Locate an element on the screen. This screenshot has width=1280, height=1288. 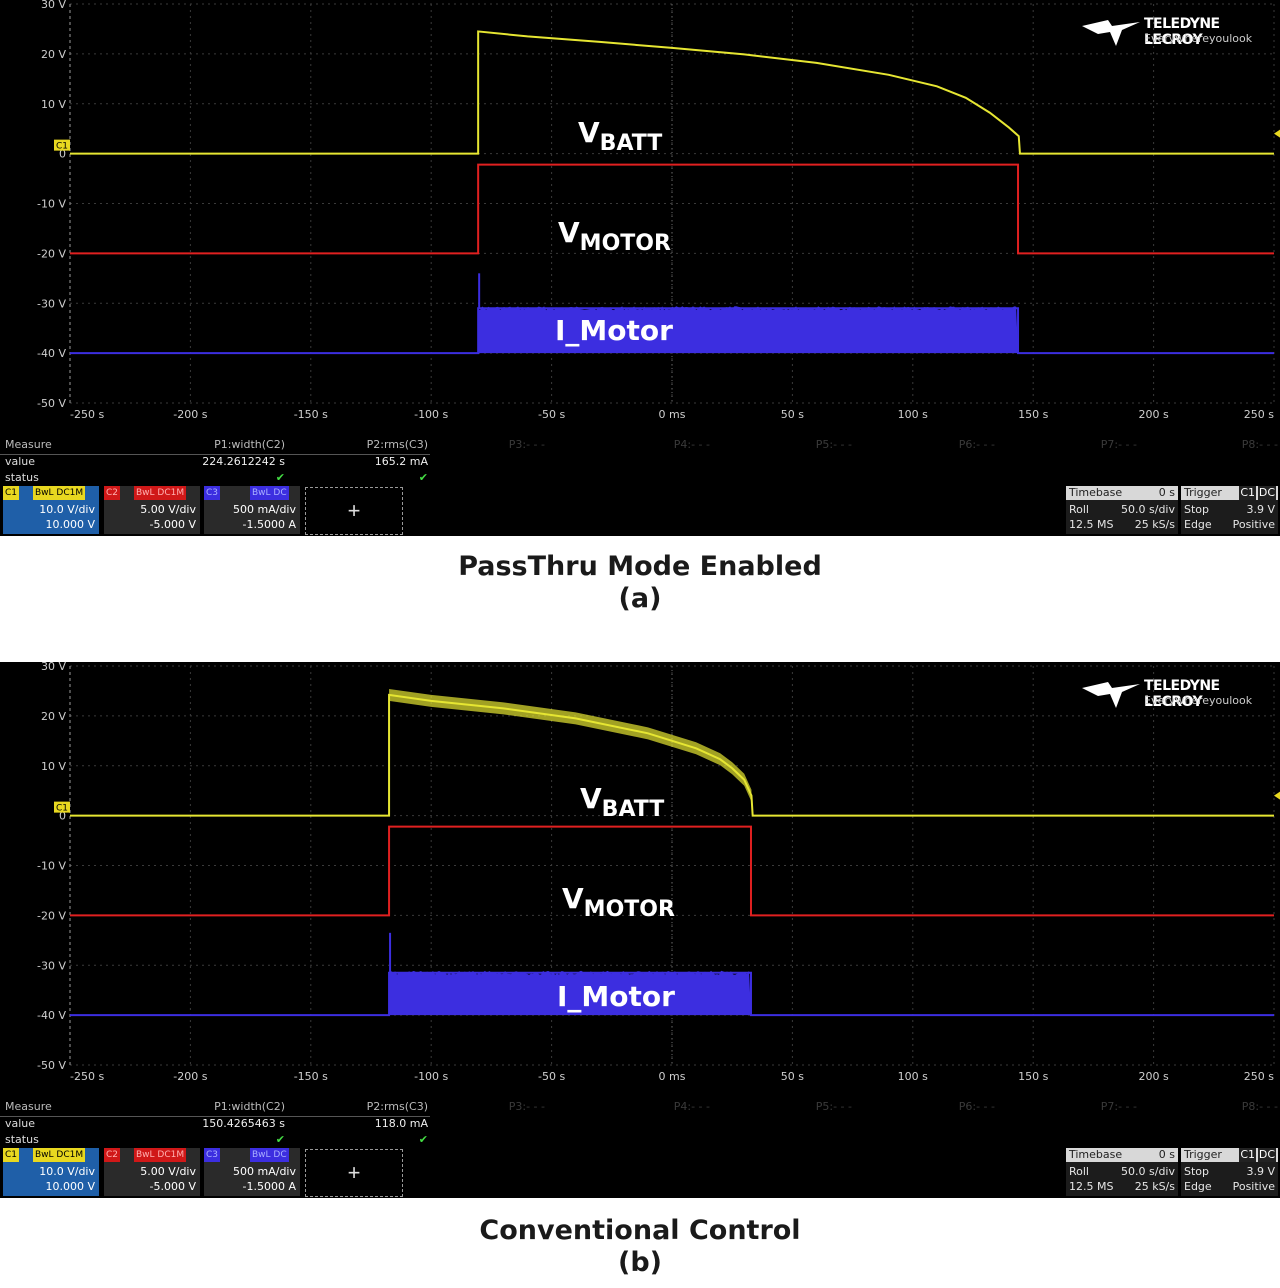
figure-caption-a: PassThru Mode Enabled (a) is located at coordinates (640, 583).